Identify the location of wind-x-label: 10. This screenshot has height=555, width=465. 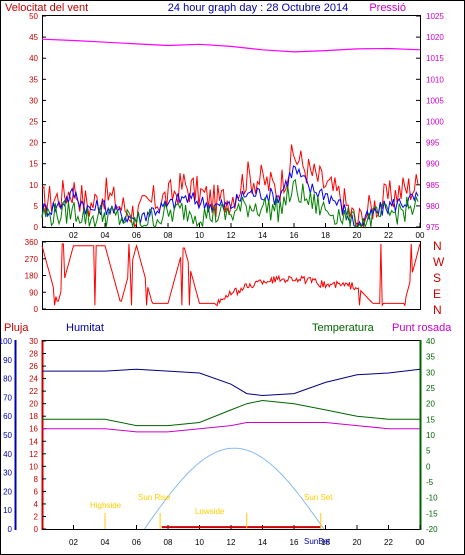
(199, 235).